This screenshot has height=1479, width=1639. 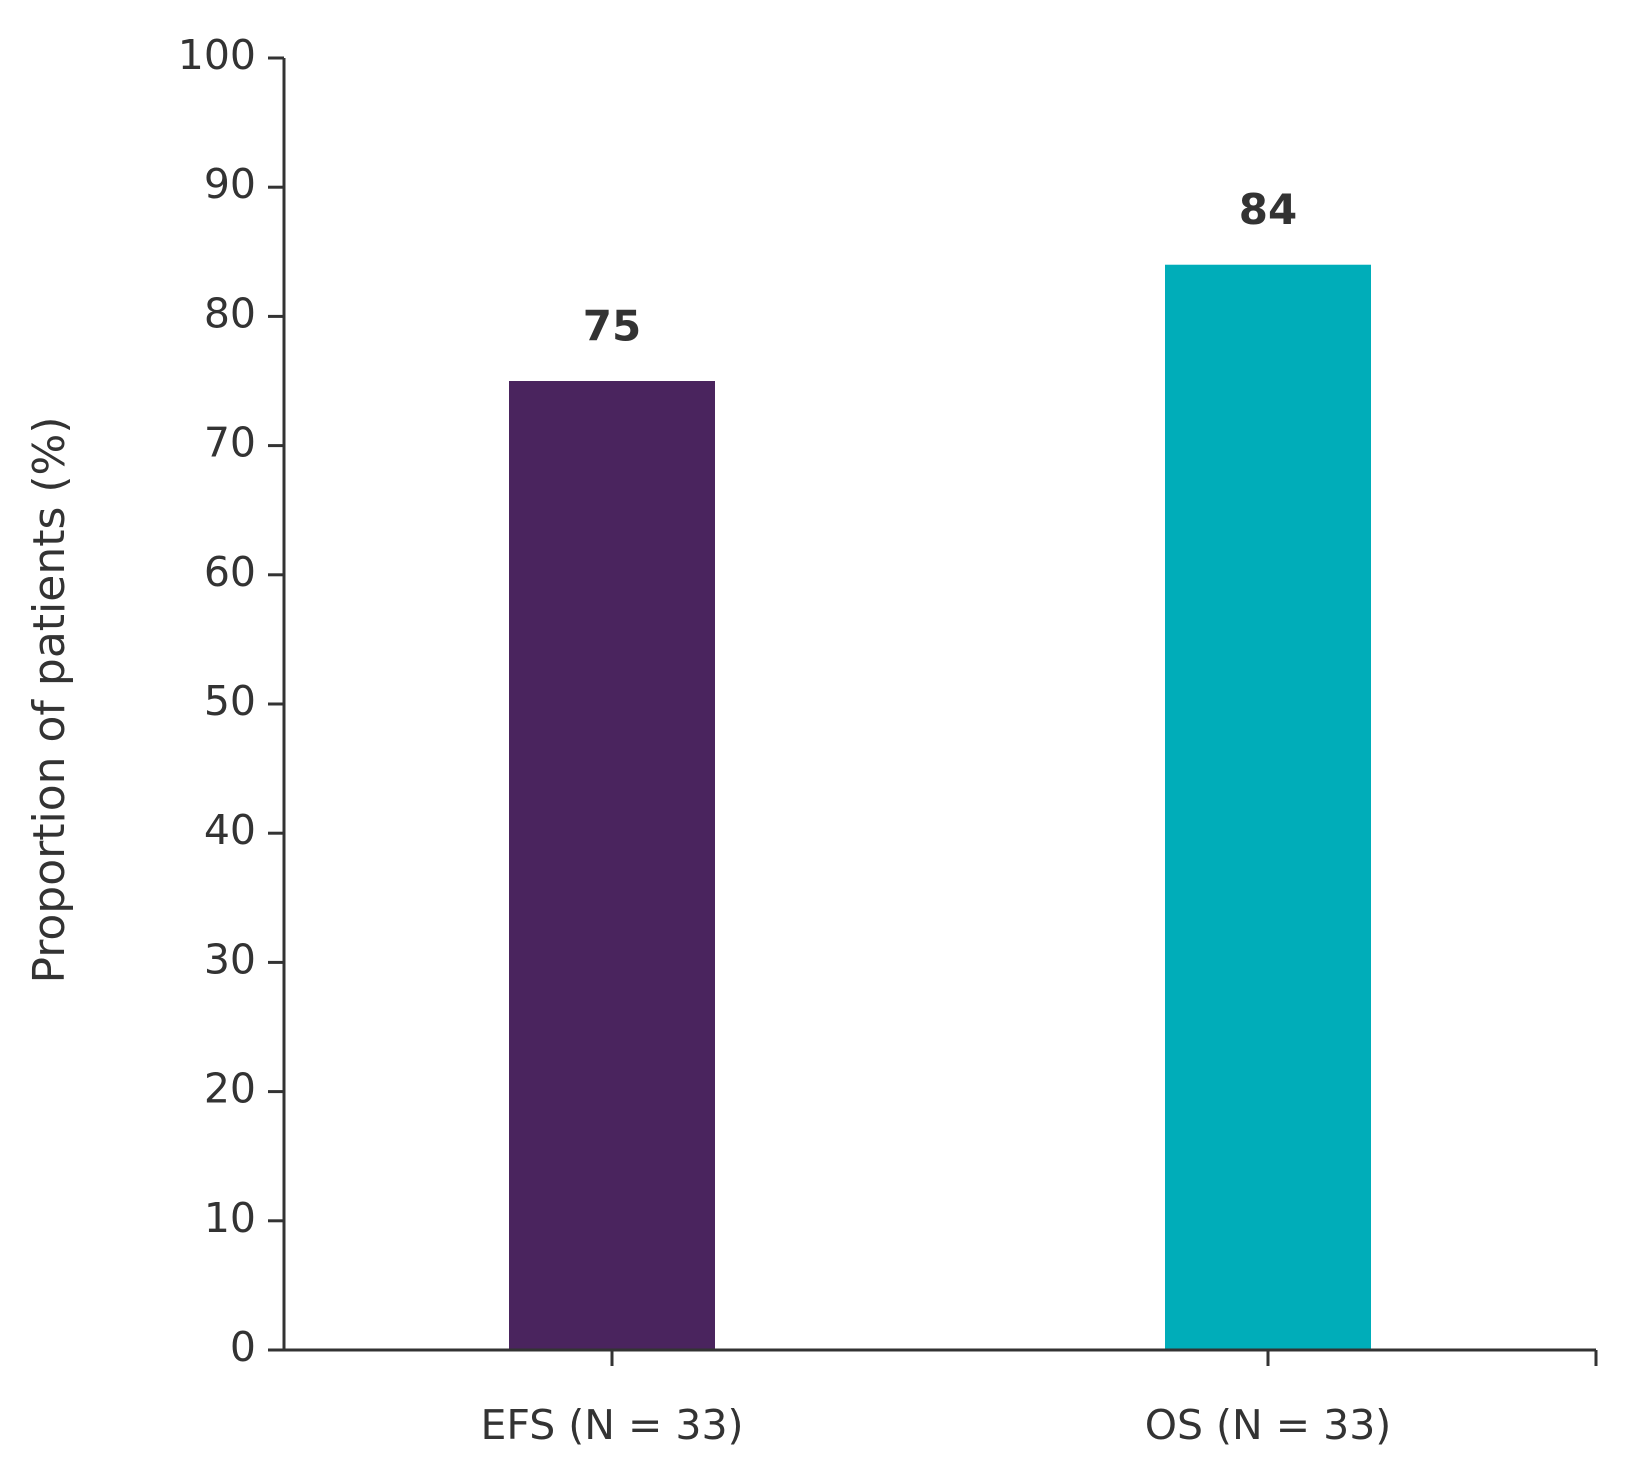 What do you see at coordinates (49, 699) in the screenshot?
I see `y-axis-title: Proportion of patients (%)` at bounding box center [49, 699].